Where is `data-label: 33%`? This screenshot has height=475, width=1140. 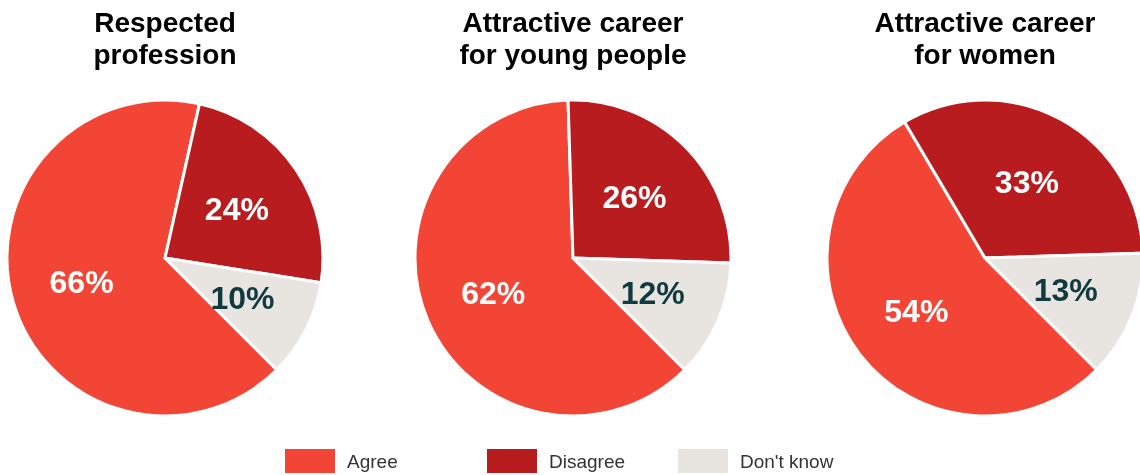 data-label: 33% is located at coordinates (1026, 182).